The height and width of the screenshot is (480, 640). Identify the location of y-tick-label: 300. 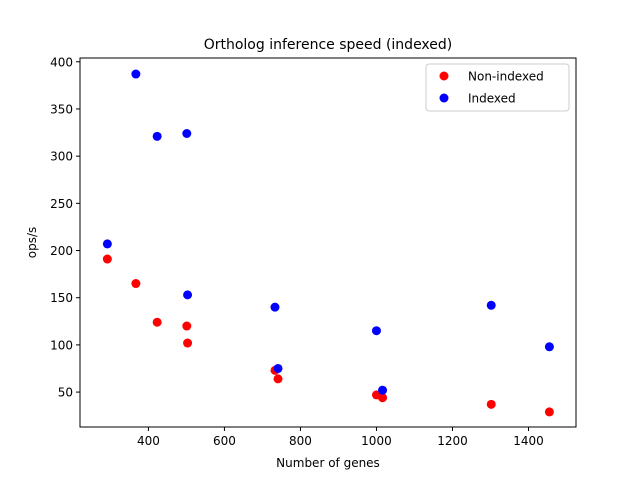
(61, 157).